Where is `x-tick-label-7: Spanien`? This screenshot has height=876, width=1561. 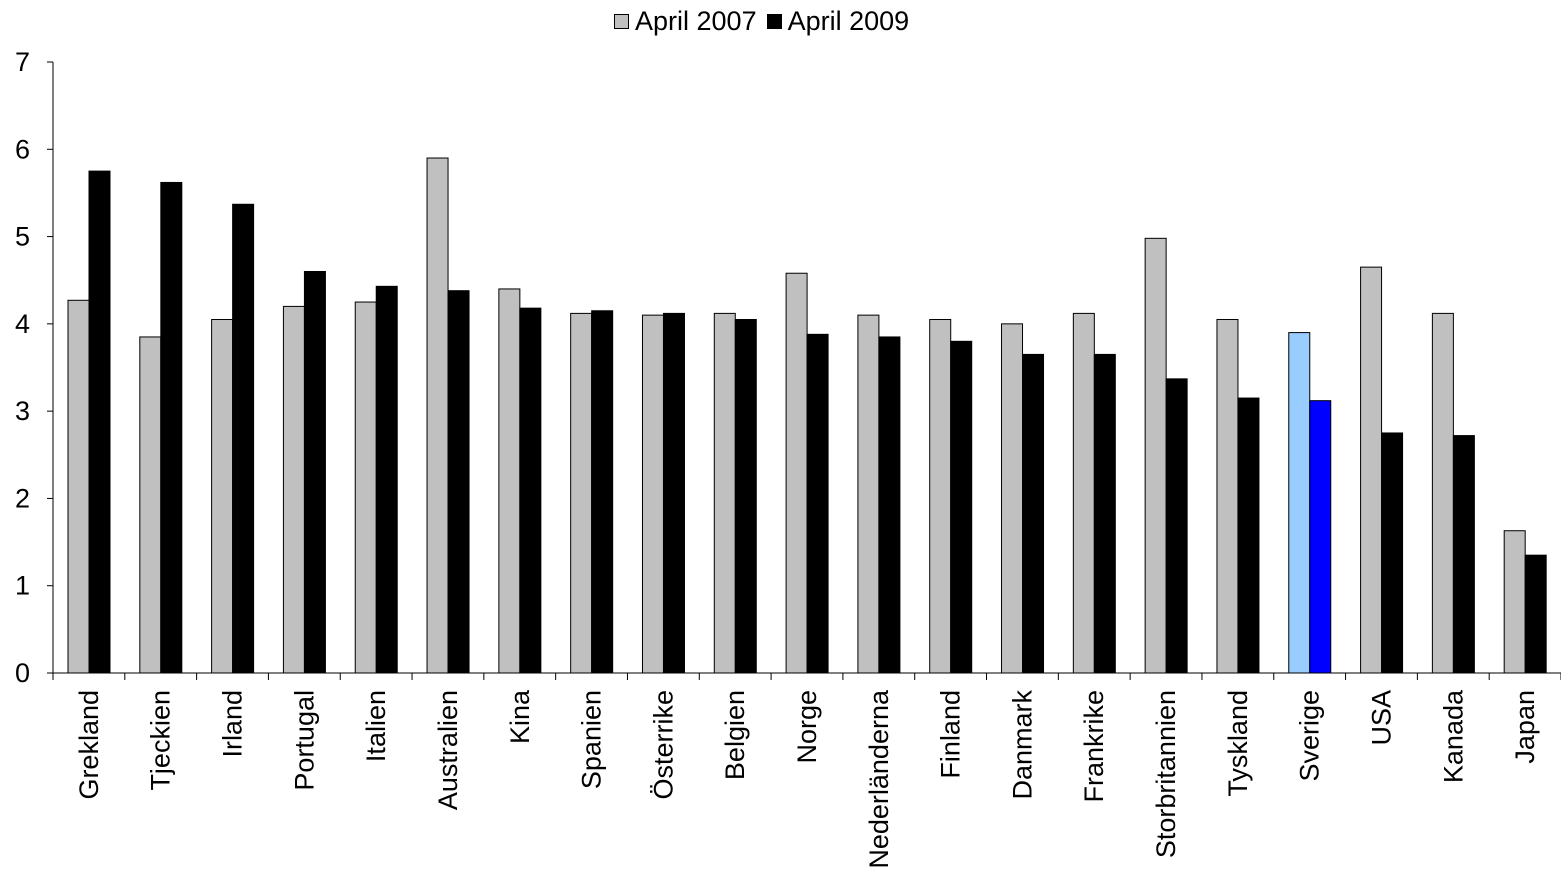 x-tick-label-7: Spanien is located at coordinates (592, 739).